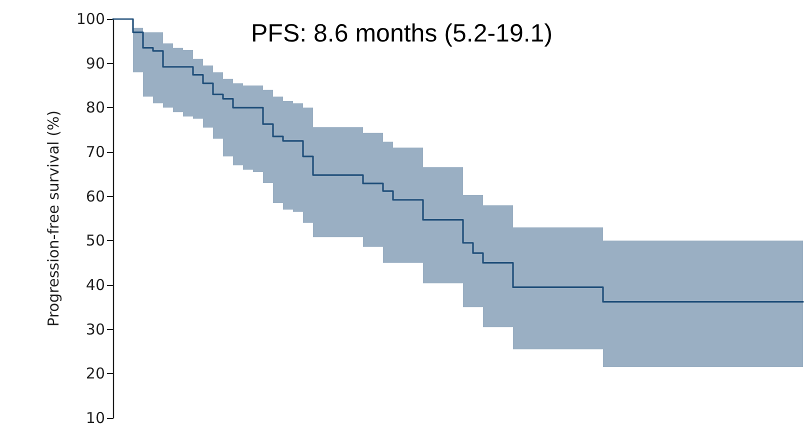 The height and width of the screenshot is (427, 805). Describe the element at coordinates (95, 285) in the screenshot. I see `y-tick-label: 40` at that location.